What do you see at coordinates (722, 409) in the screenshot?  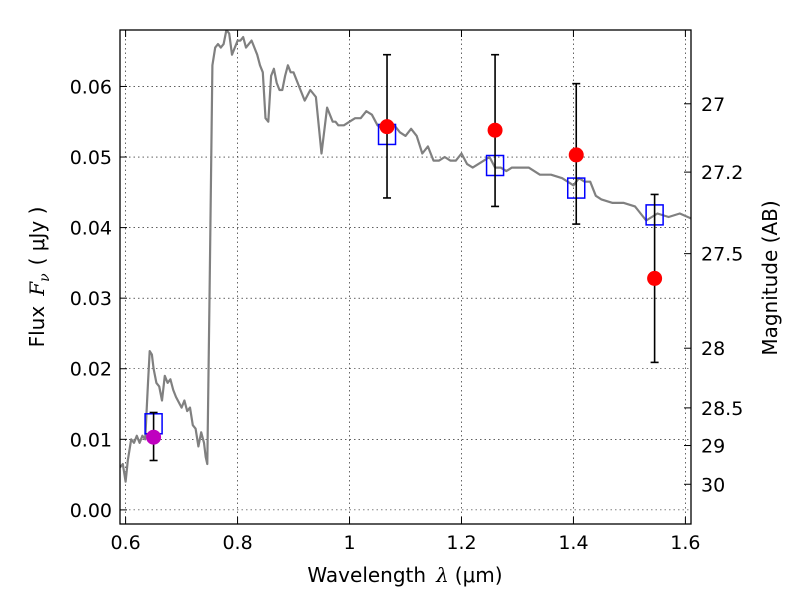 I see `mag-tick-label: 28.5` at bounding box center [722, 409].